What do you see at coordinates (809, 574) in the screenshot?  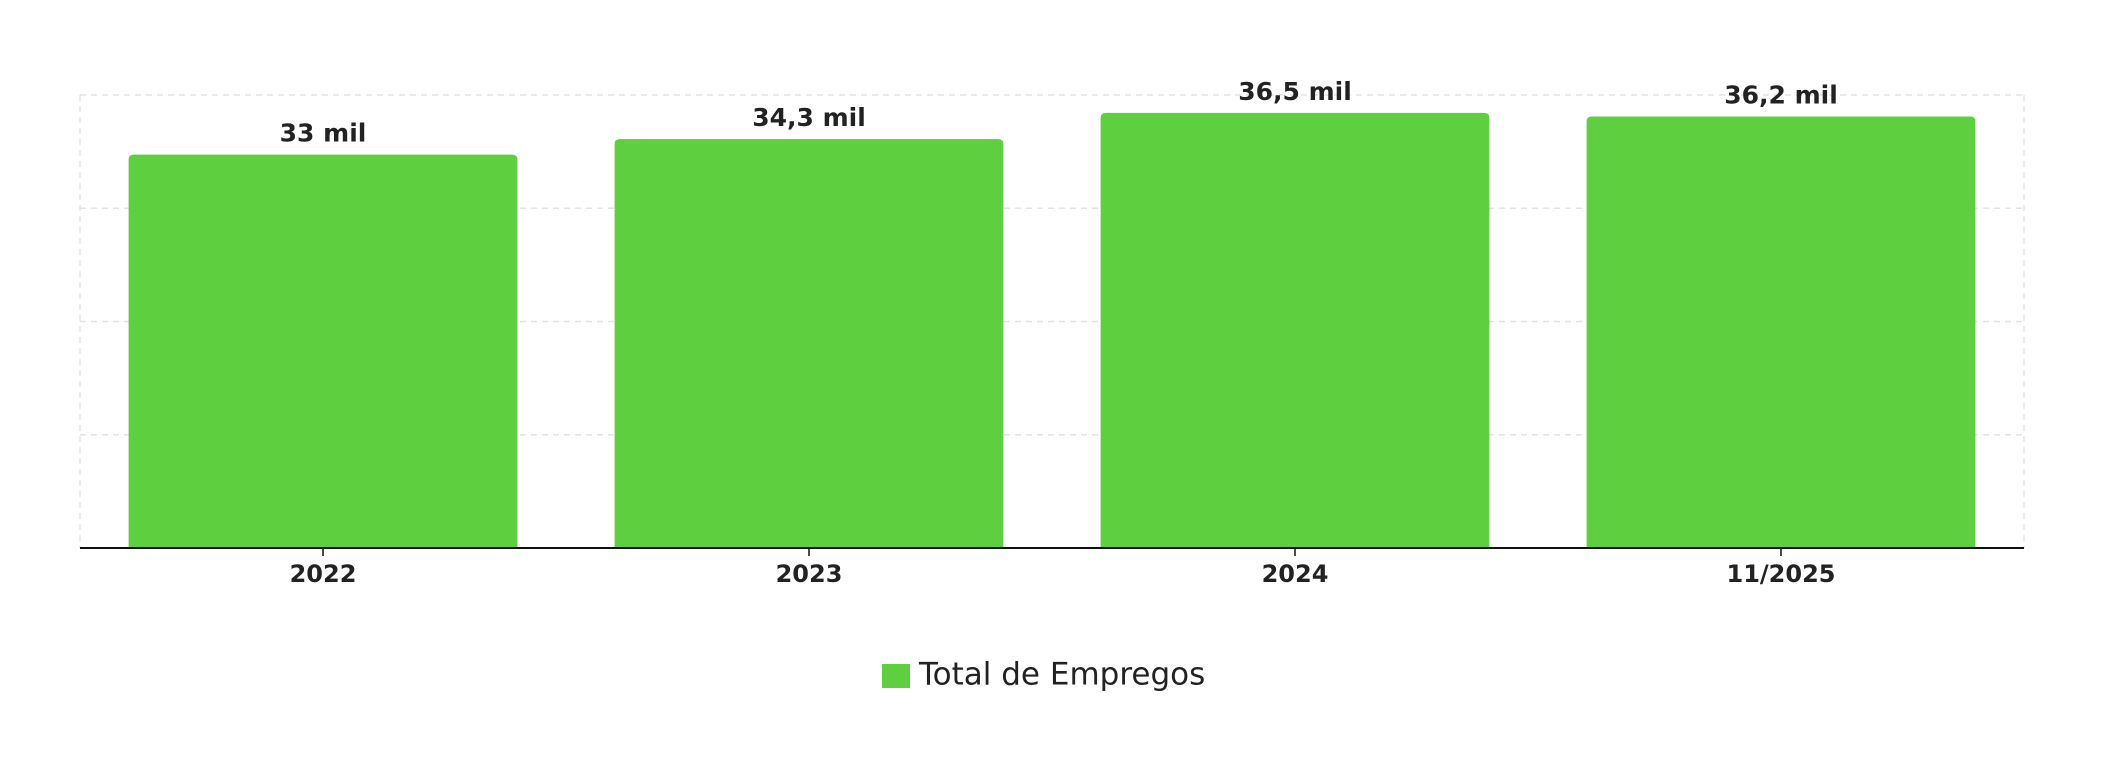 I see `x-tick-label: 2023` at bounding box center [809, 574].